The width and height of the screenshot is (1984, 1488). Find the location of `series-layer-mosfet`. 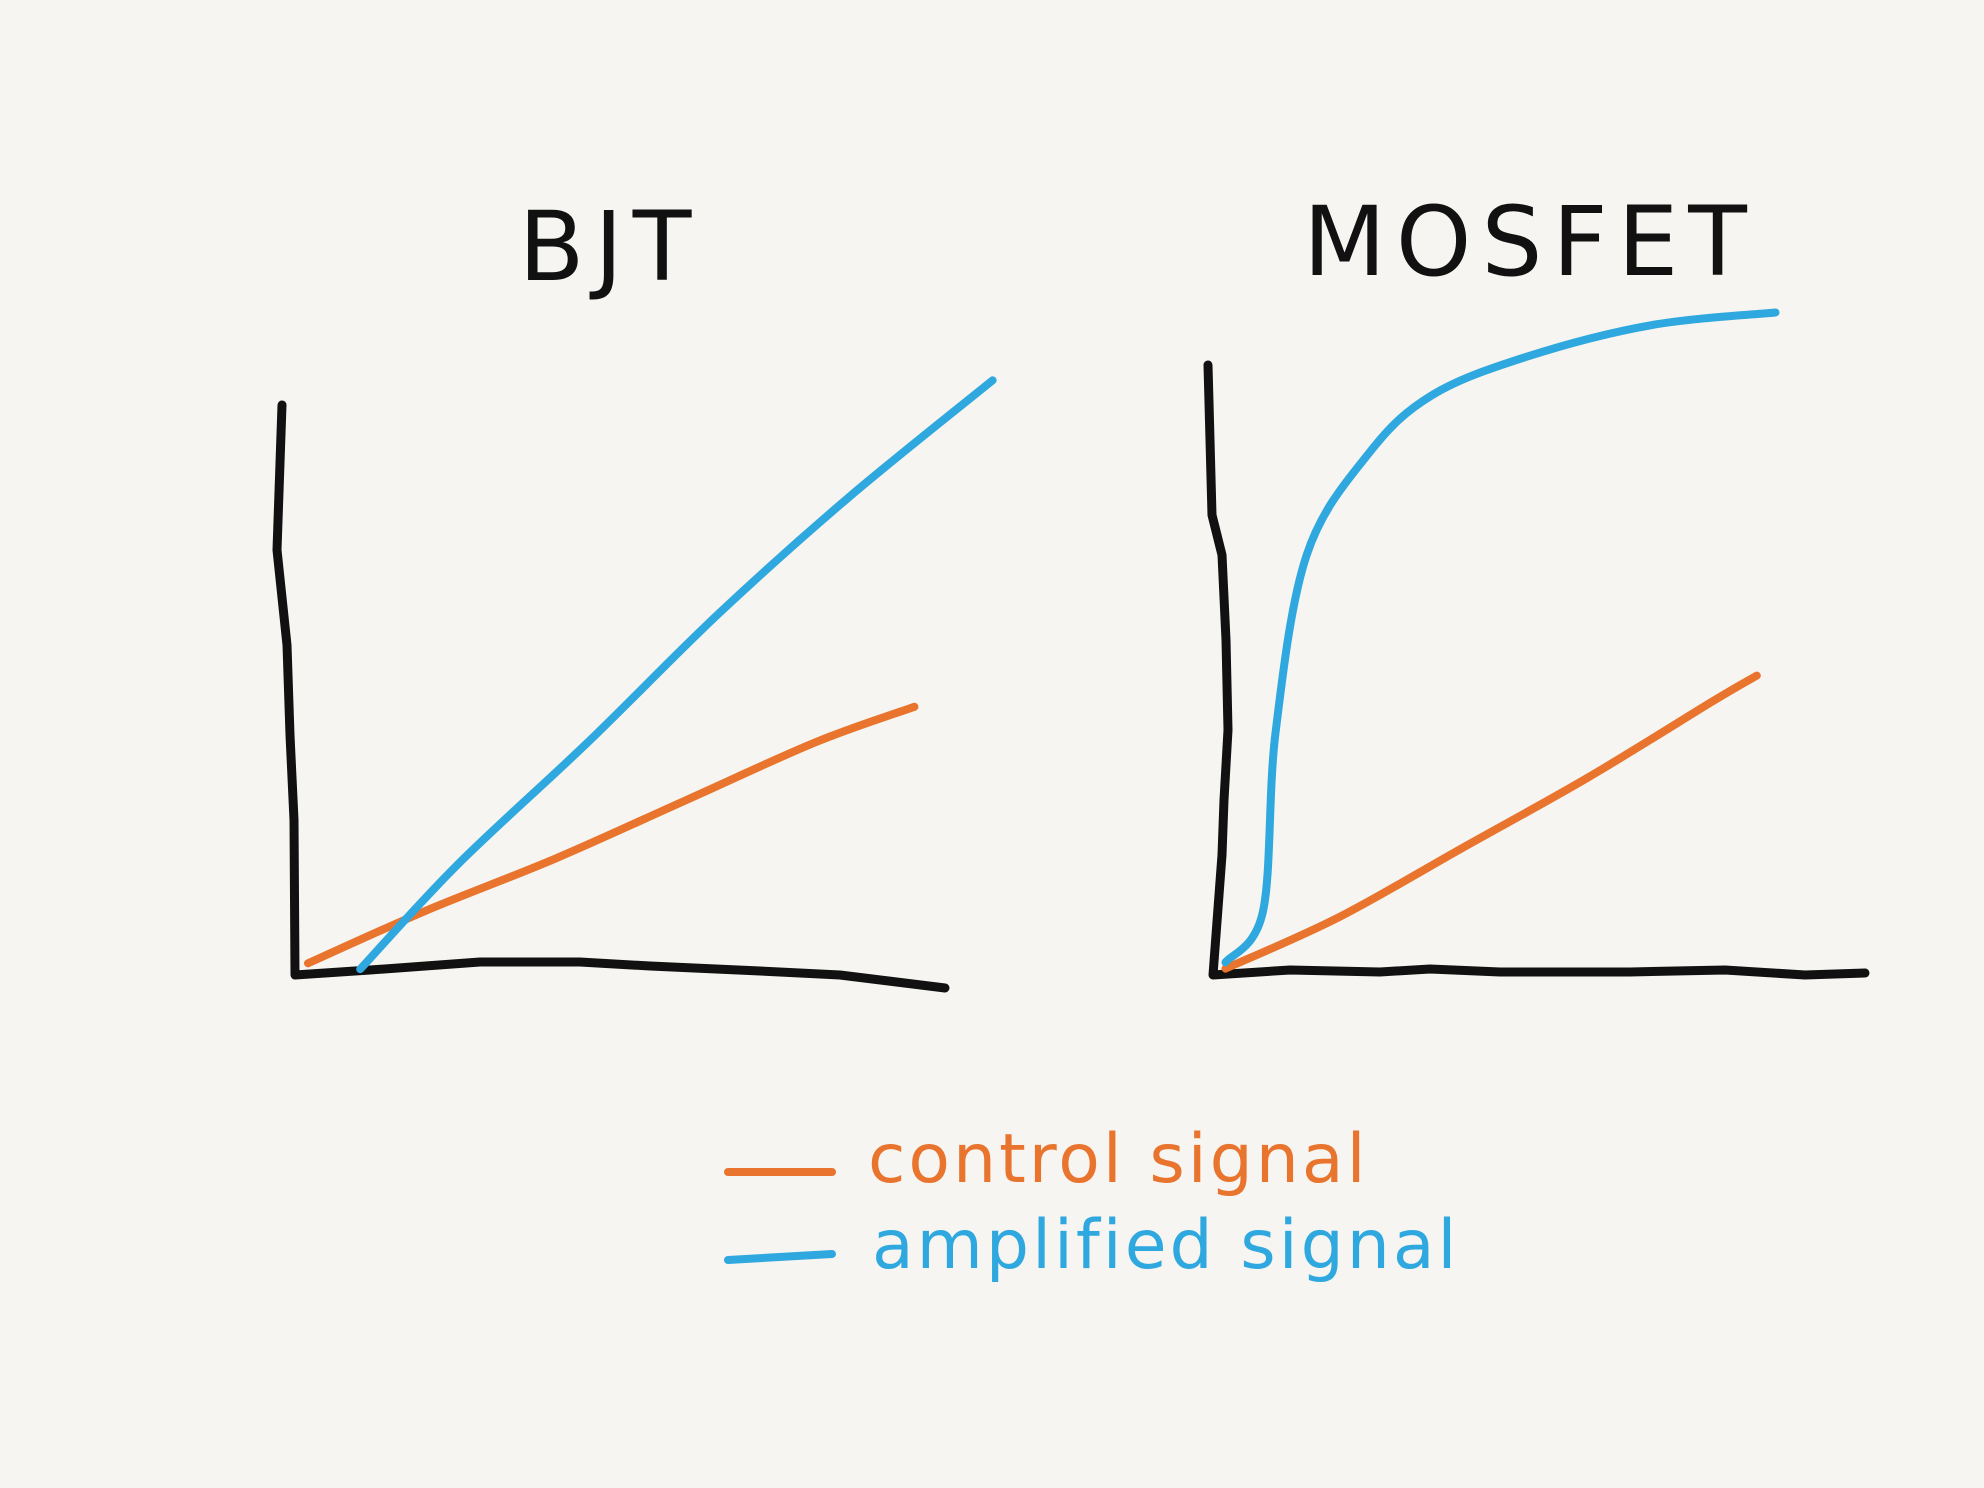

series-layer-mosfet is located at coordinates (1500, 640).